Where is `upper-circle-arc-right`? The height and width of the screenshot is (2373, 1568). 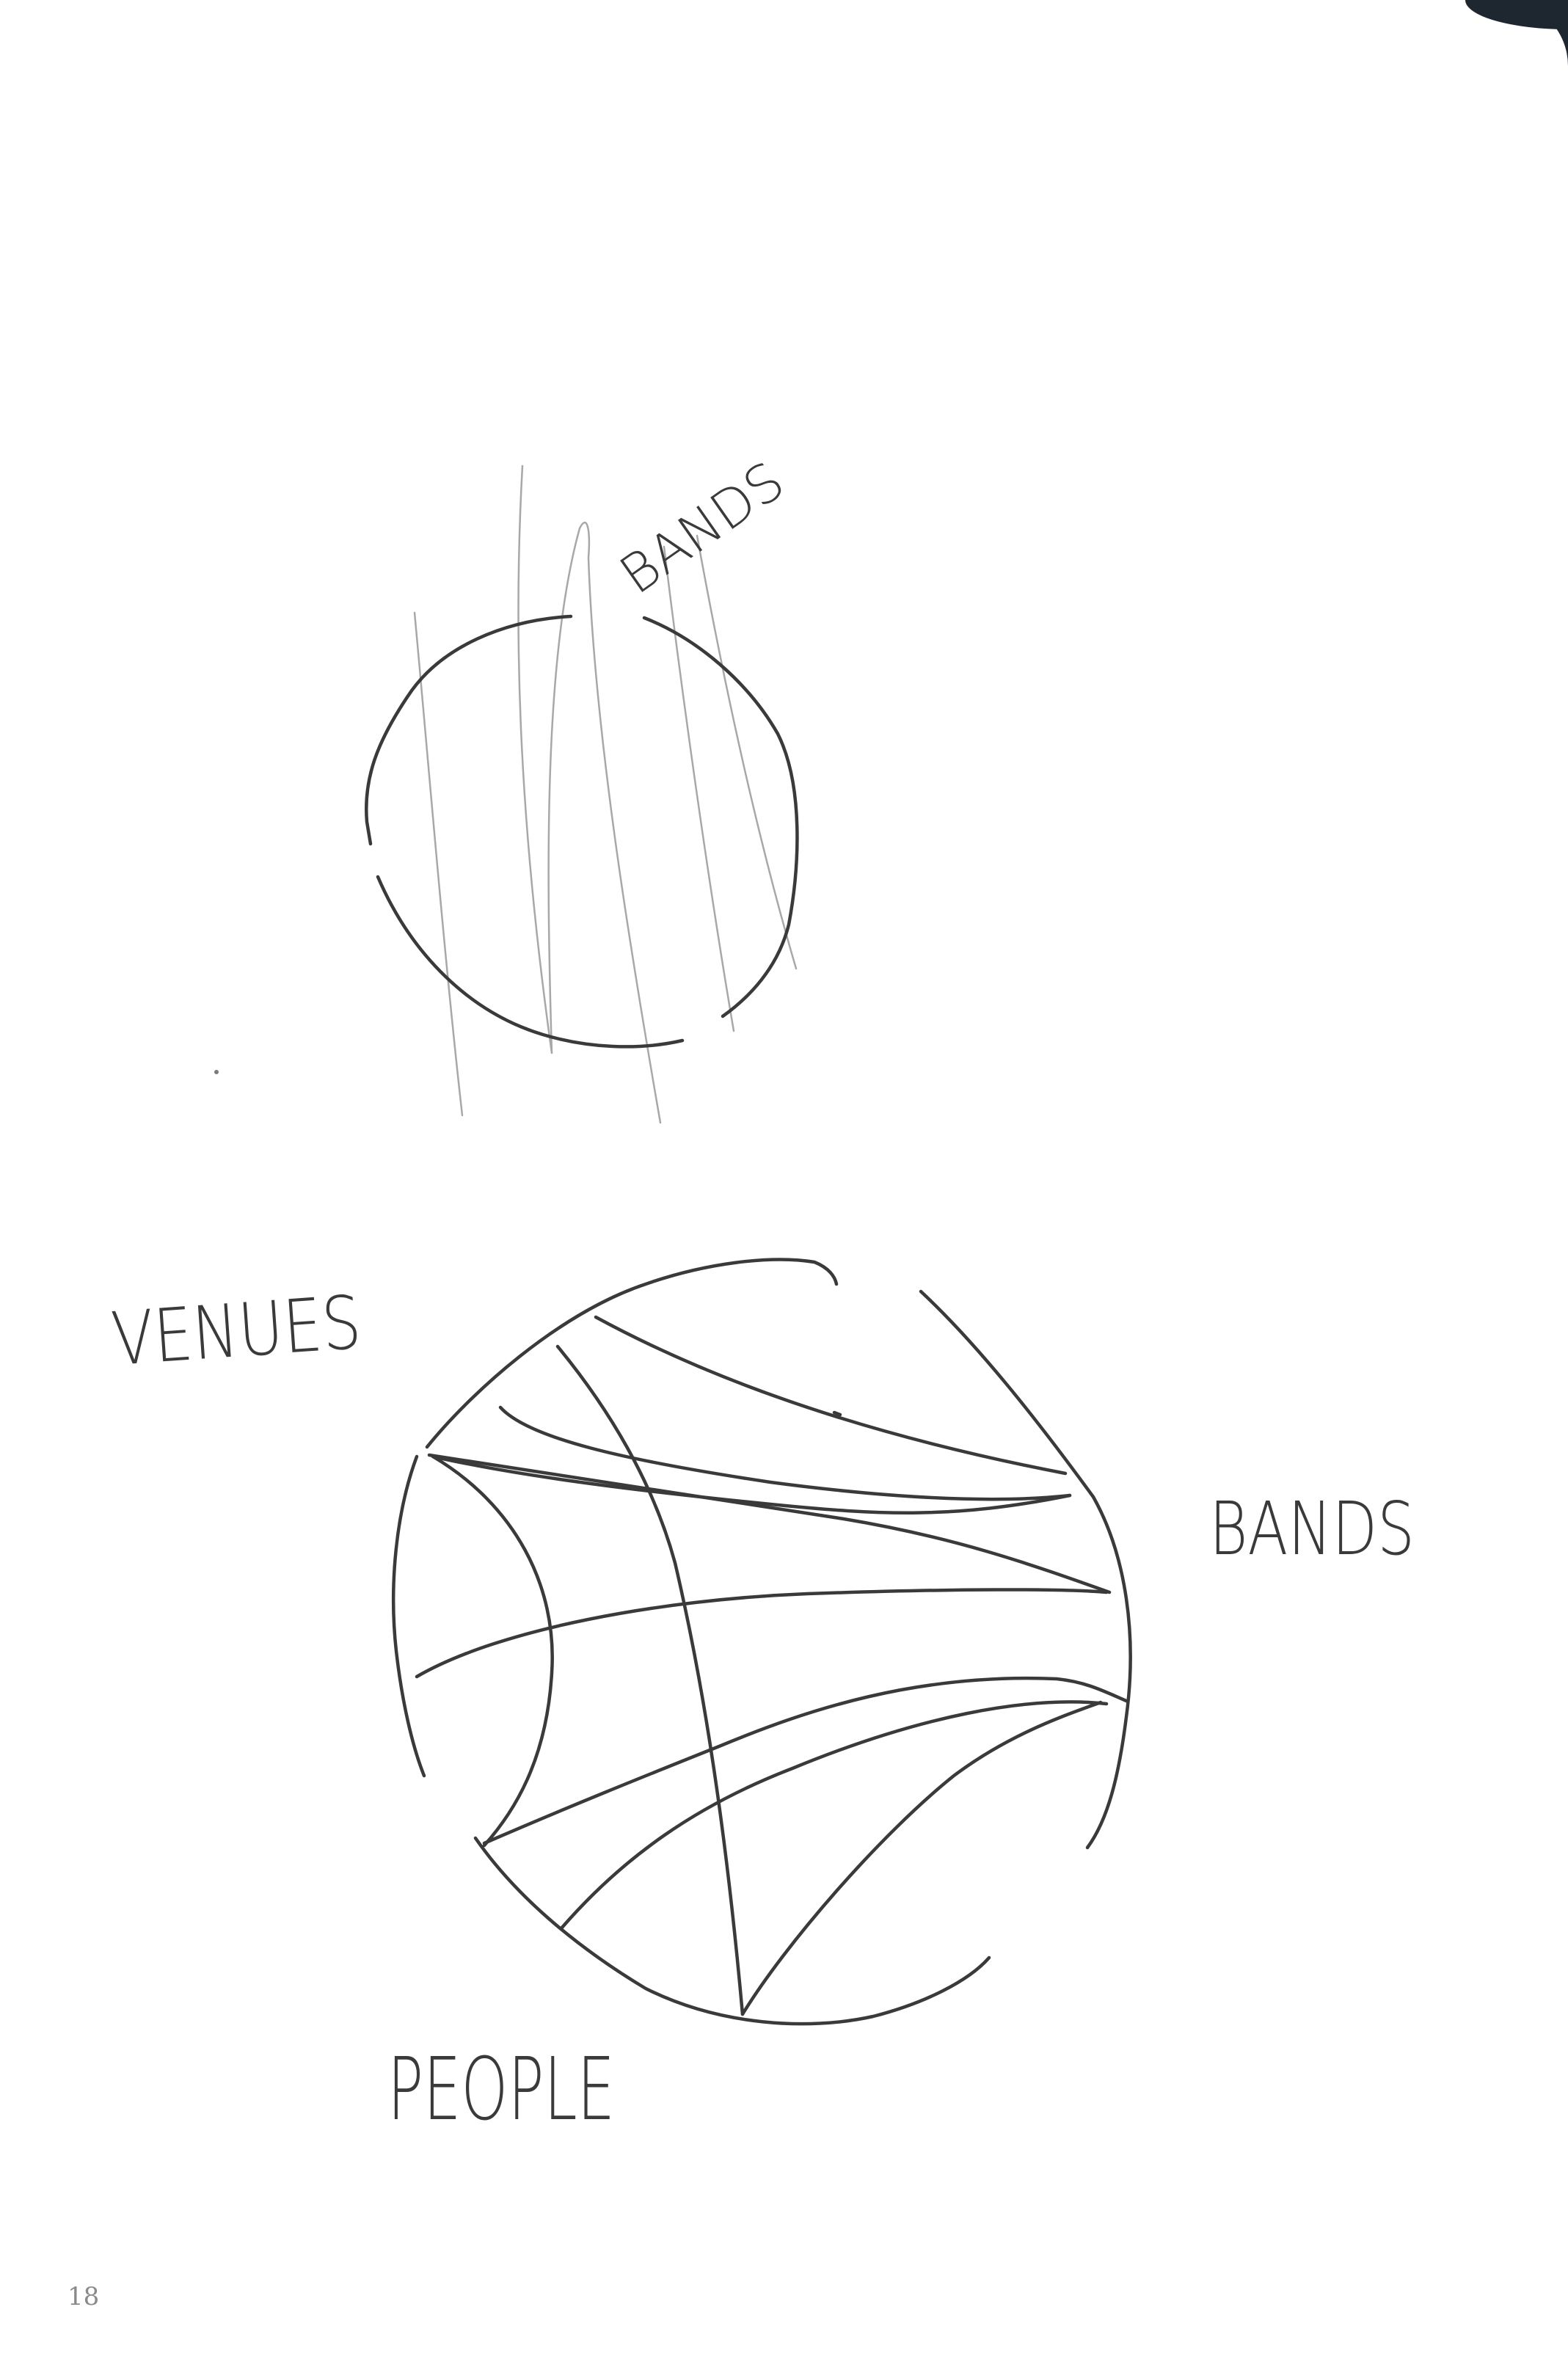 upper-circle-arc-right is located at coordinates (721, 817).